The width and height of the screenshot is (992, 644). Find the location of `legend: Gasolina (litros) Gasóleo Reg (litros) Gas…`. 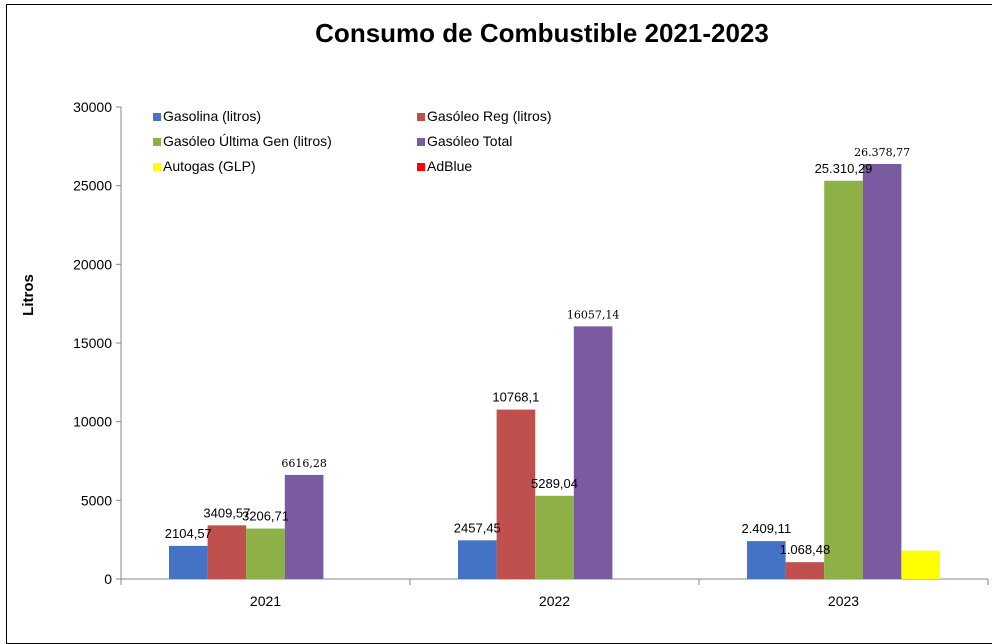

legend: Gasolina (litros) Gasóleo Reg (litros) Gas… is located at coordinates (352, 141).